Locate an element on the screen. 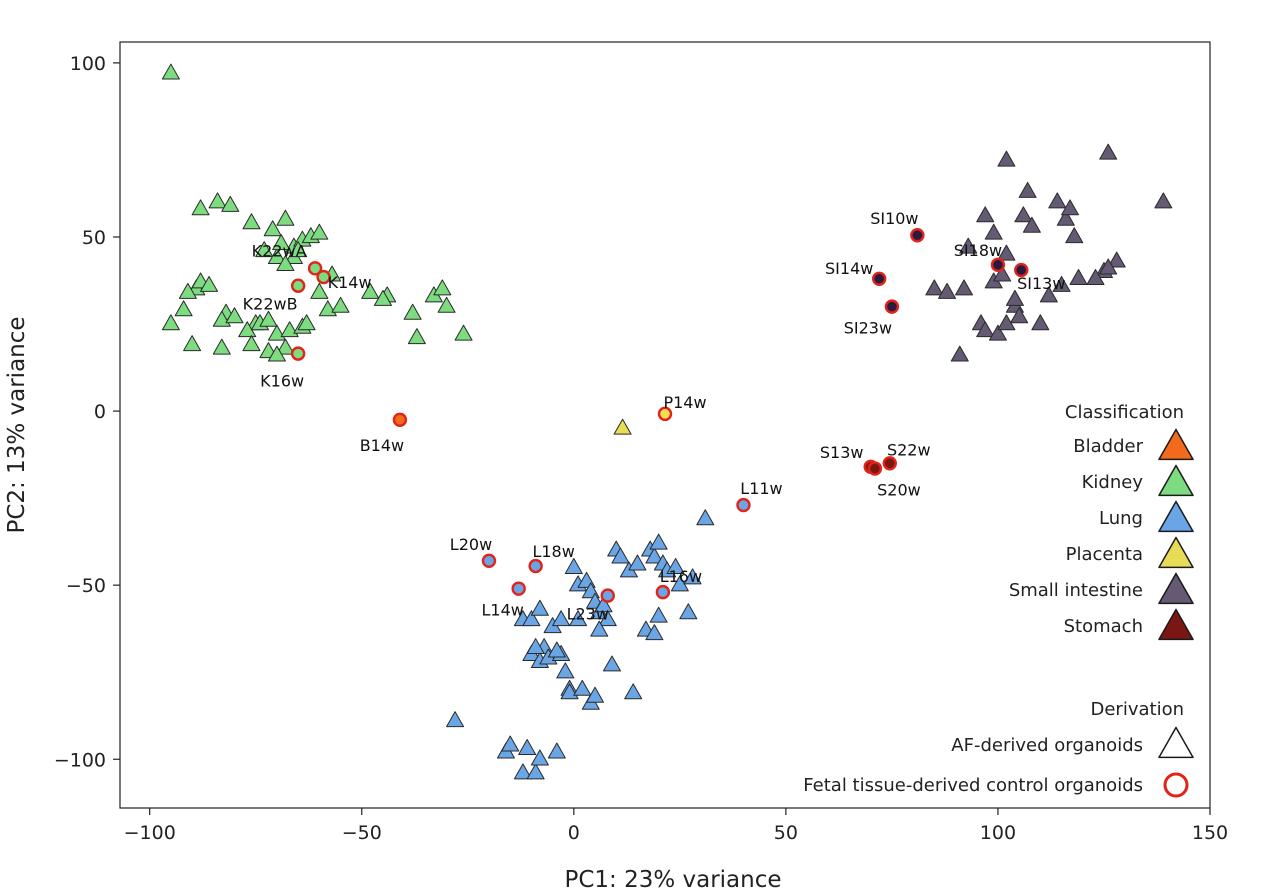 The width and height of the screenshot is (1265, 895). point-label-l14w: L14w is located at coordinates (502, 610).